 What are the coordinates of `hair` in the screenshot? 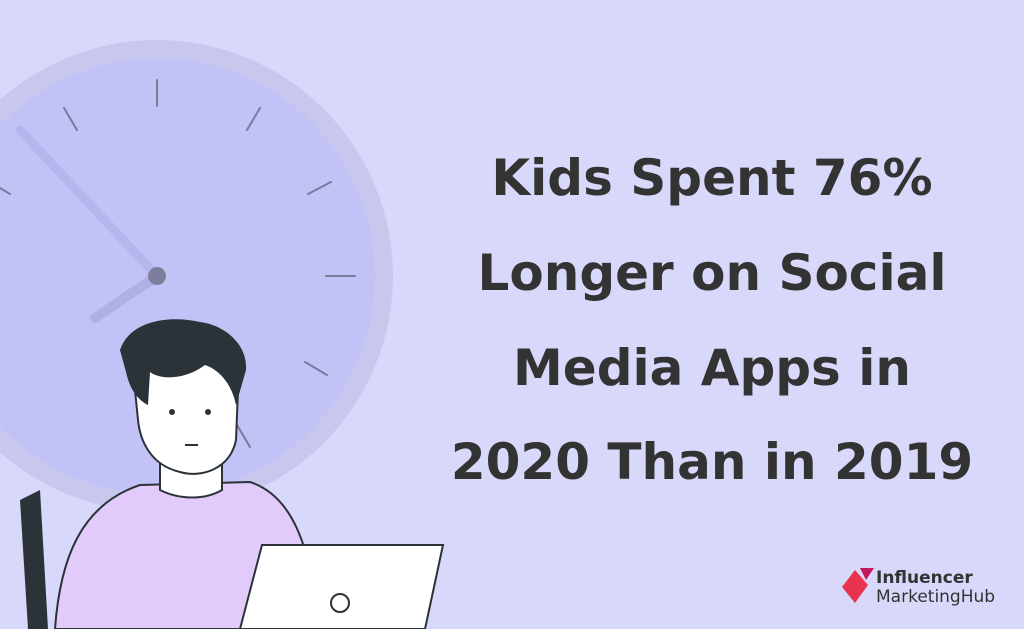 It's located at (183, 362).